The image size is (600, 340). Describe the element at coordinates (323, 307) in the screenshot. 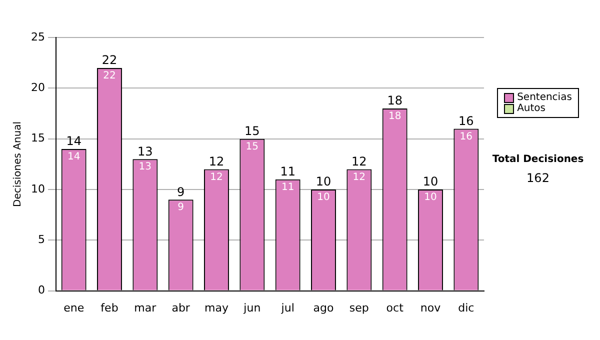

I see `x-tick-label: ago` at that location.